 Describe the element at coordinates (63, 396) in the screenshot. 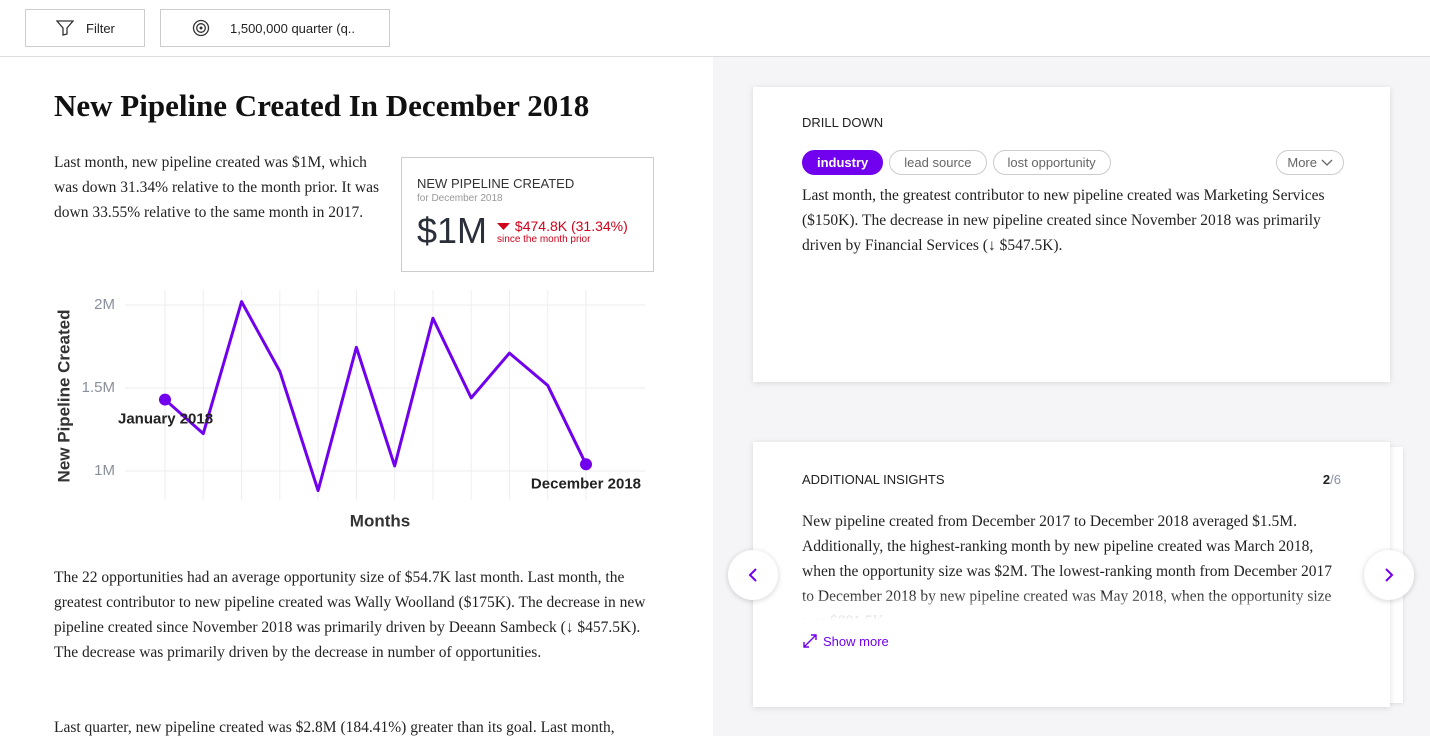

I see `y-axis-title: New Pipeline Created` at that location.